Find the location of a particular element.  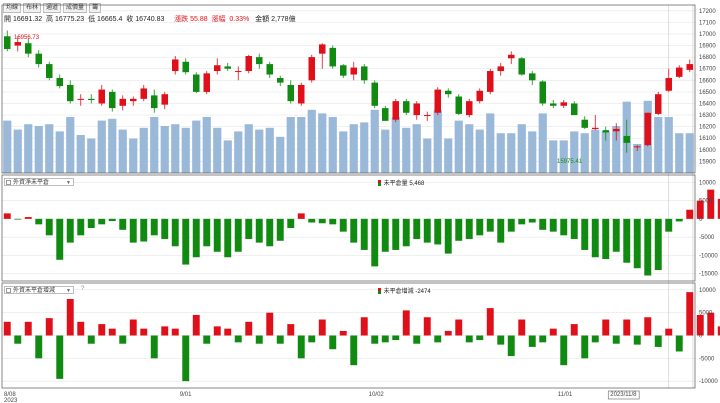

date-tick-label: 9/01 is located at coordinates (186, 395).